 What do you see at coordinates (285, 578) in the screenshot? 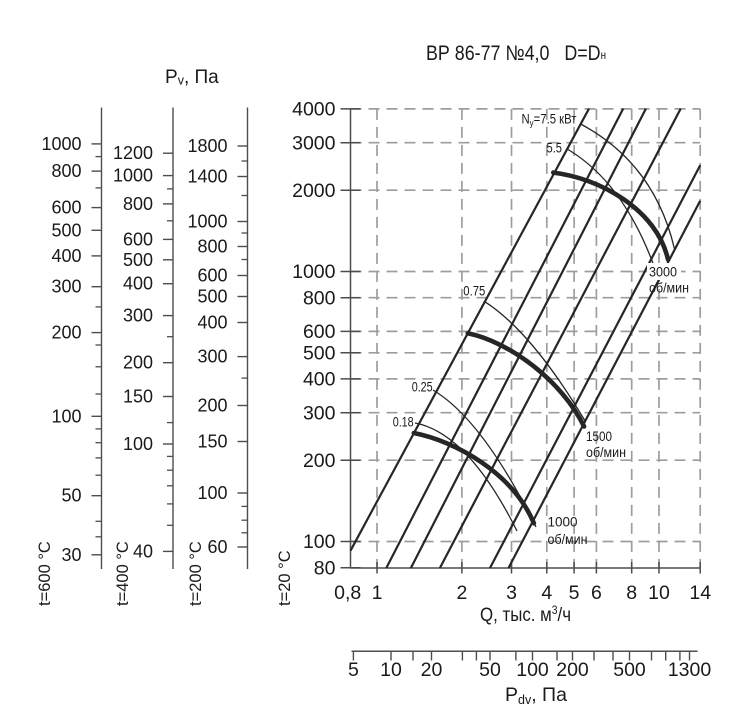
I see `svg-text: t=20 °C` at bounding box center [285, 578].